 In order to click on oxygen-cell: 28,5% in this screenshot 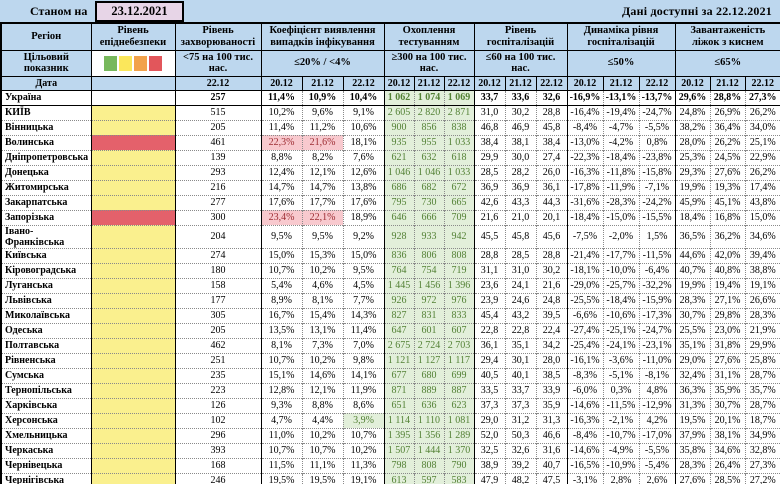, I will do `click(727, 478)`.